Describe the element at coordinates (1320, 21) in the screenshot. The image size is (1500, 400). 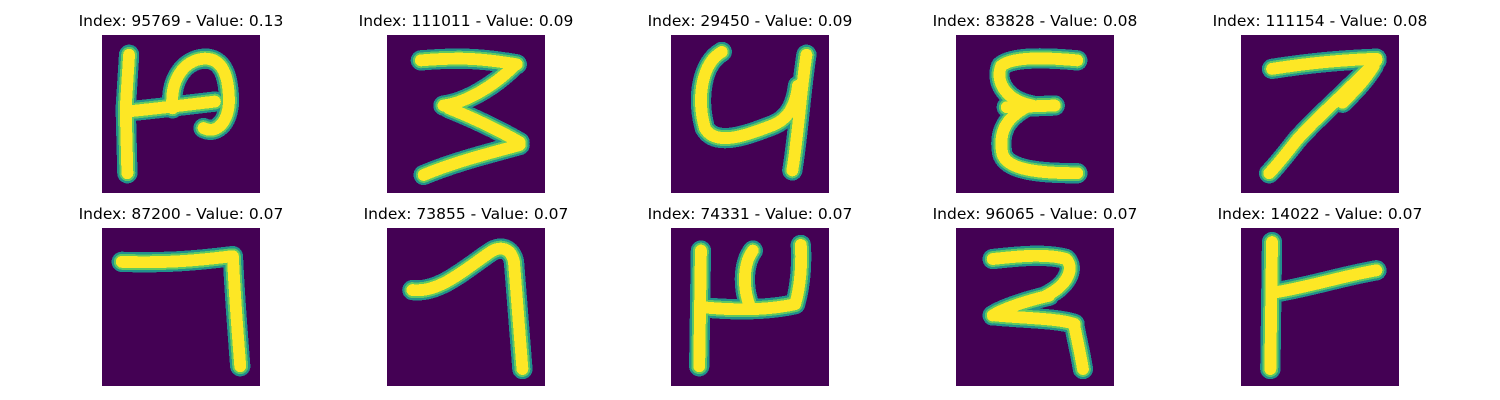
I see `panel-title: Index: 111154 - Value: 0.08` at that location.